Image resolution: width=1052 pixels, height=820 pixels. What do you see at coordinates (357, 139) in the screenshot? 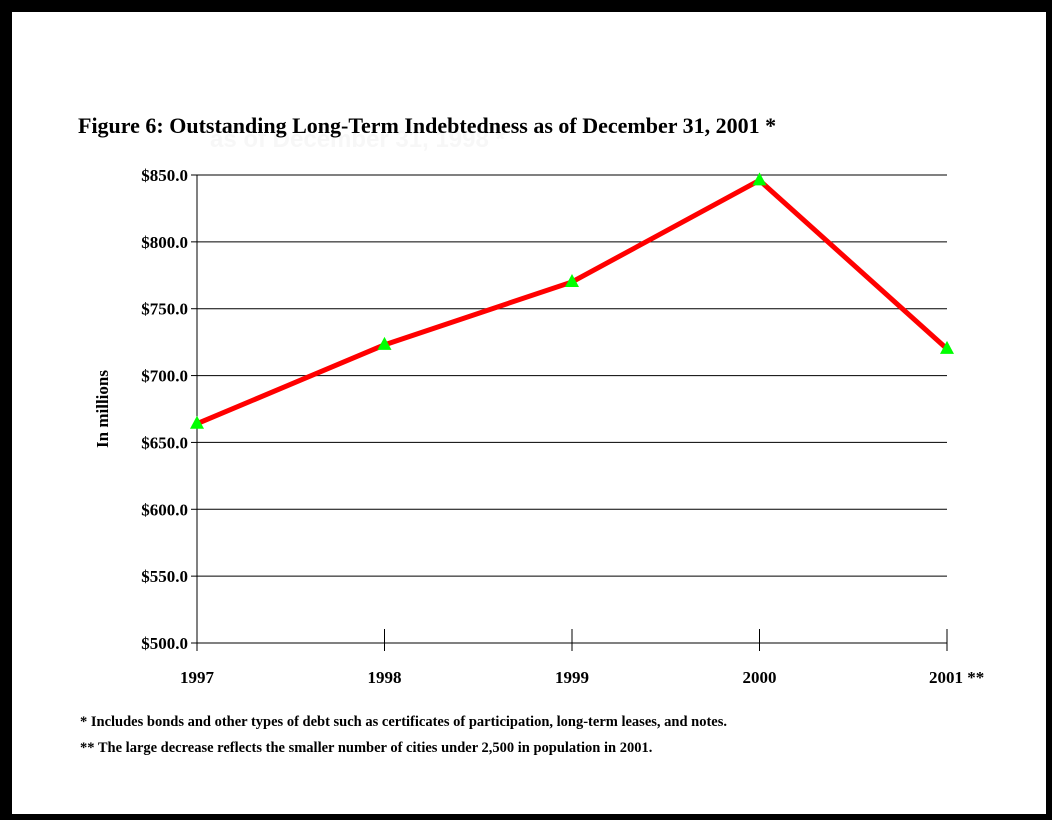
I see `ghost-subtitle: as of December 31, 1998 *` at bounding box center [357, 139].